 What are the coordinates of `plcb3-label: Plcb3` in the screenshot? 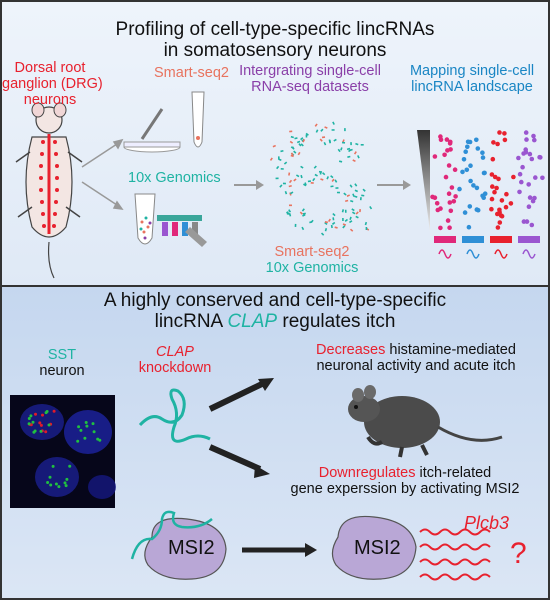 It's located at (487, 523).